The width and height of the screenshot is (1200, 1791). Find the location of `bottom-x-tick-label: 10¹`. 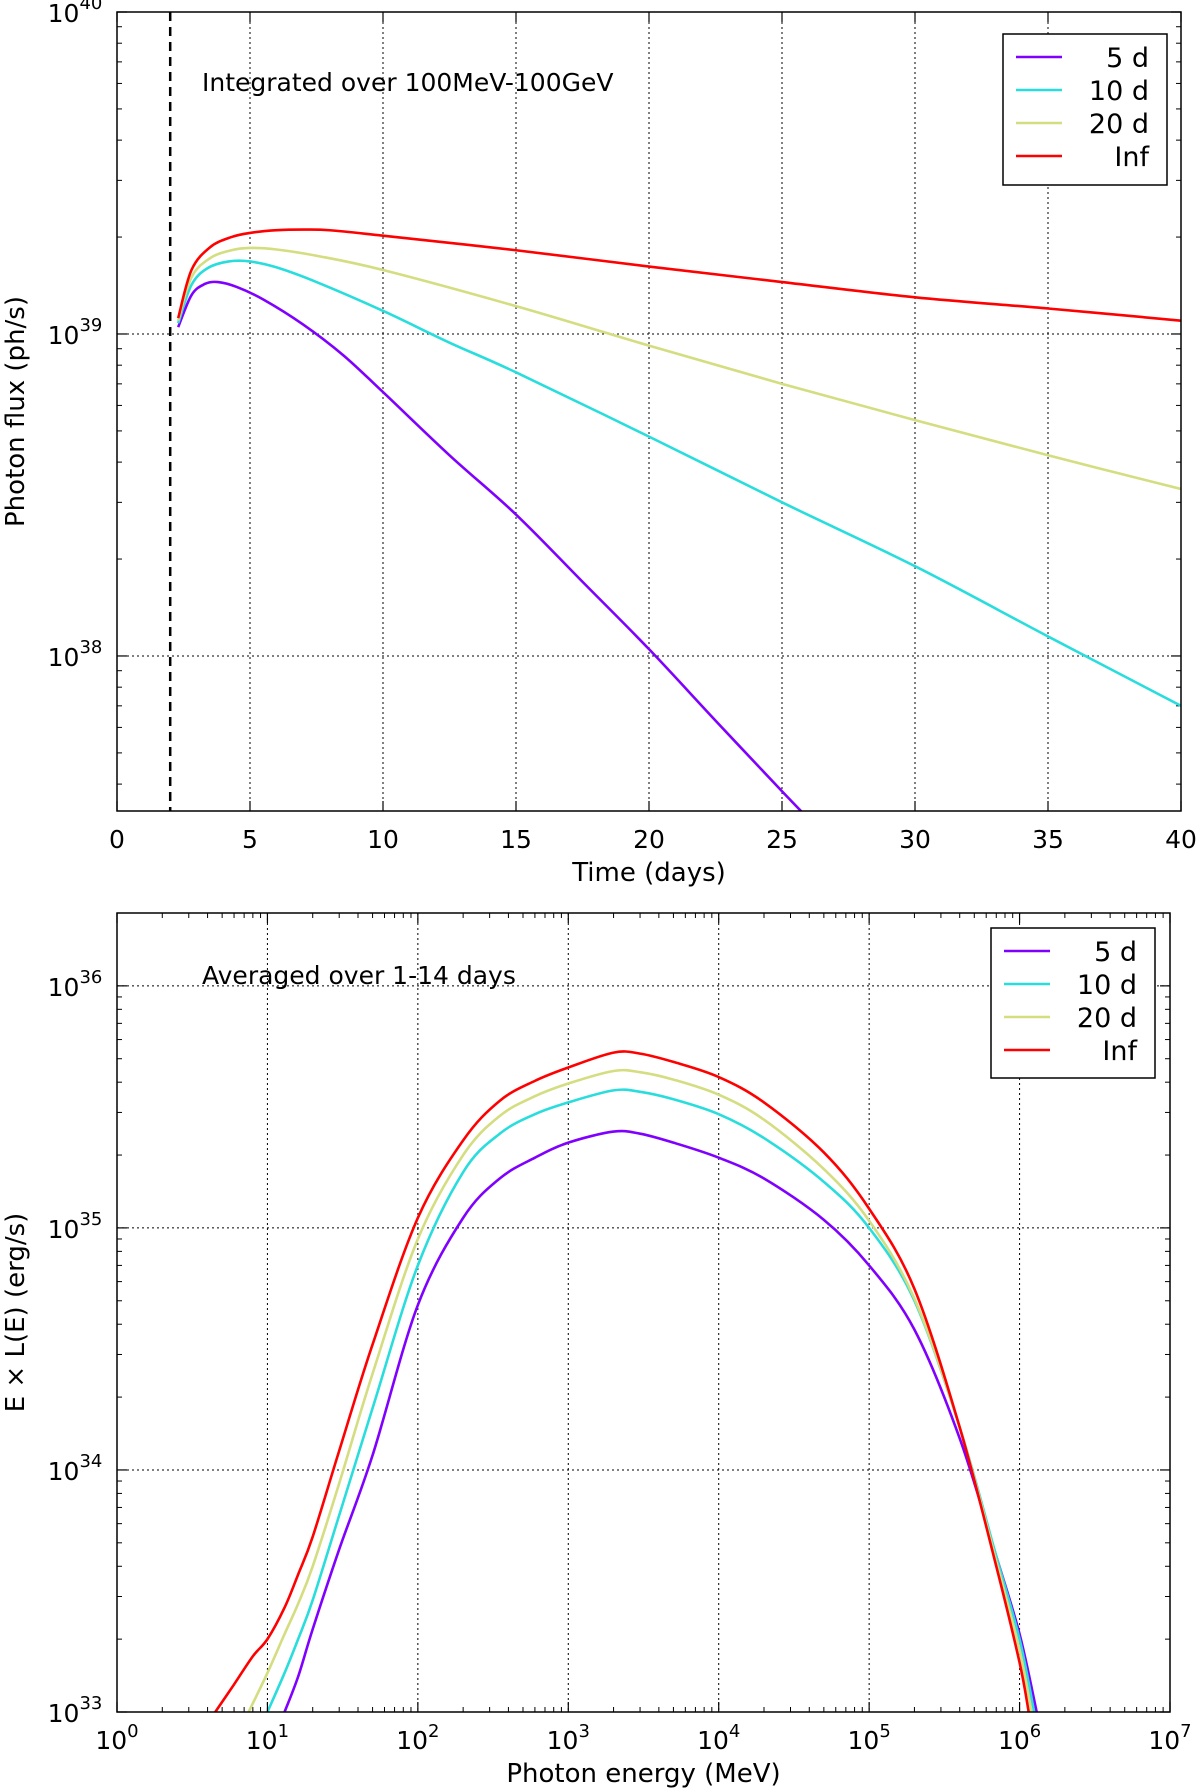

bottom-x-tick-label: 10¹ is located at coordinates (267, 1738).